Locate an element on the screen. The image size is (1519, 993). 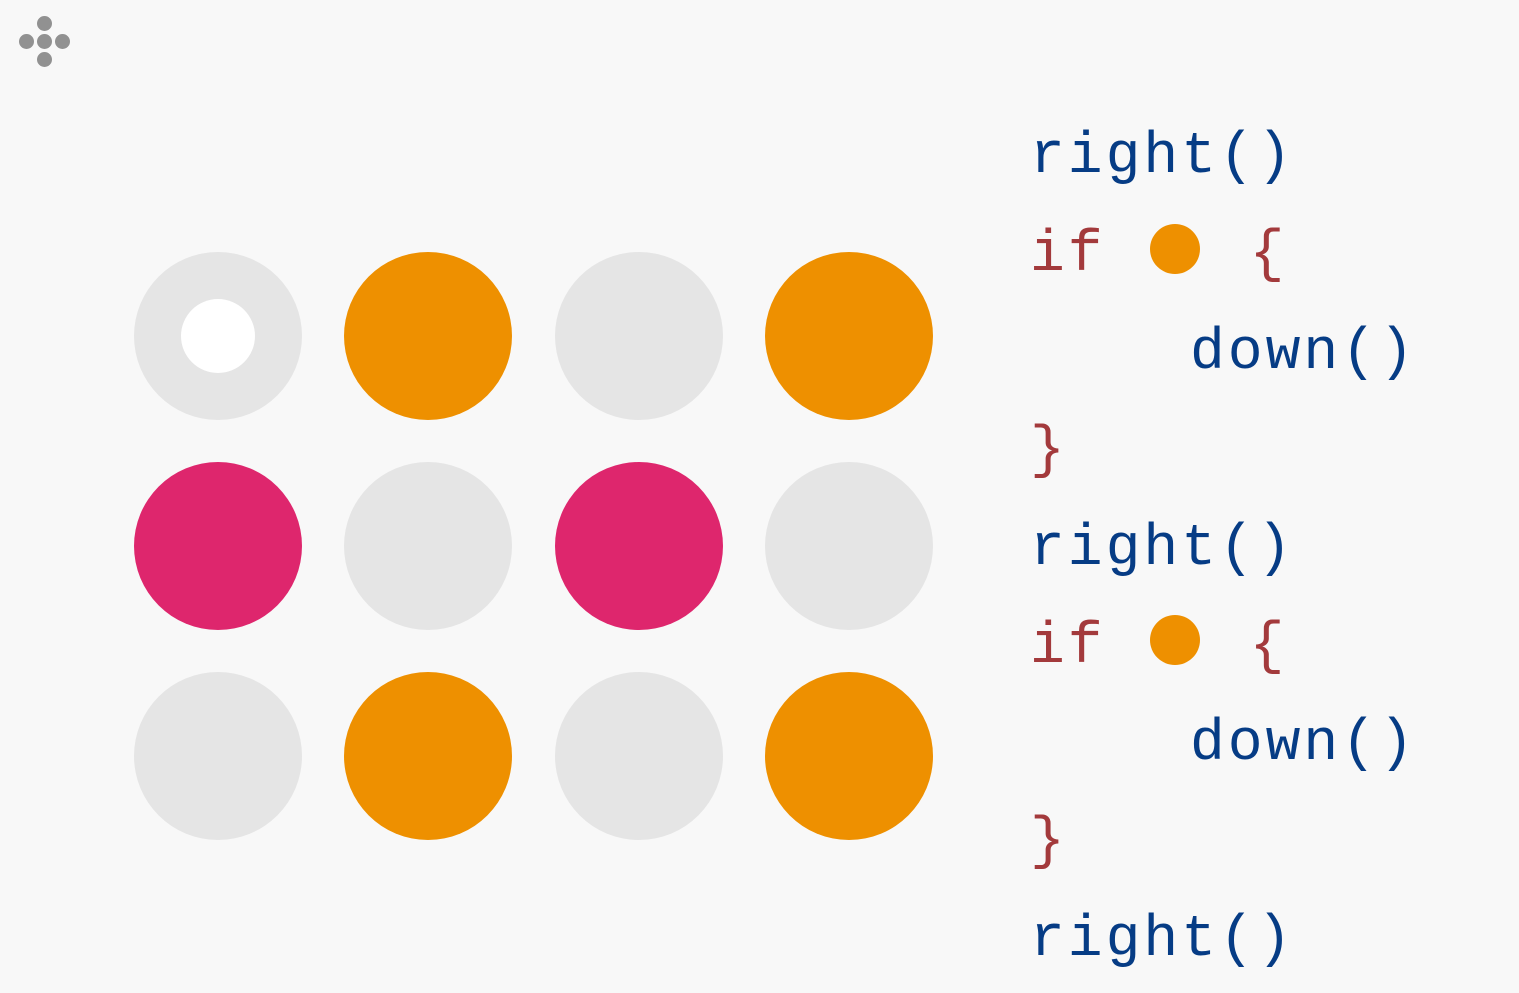
menu-button is located at coordinates (45, 43).